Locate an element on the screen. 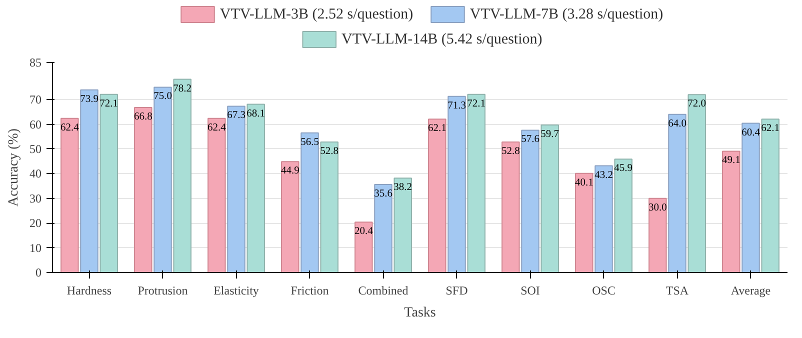 Image resolution: width=802 pixels, height=338 pixels. data-label: 68.1 is located at coordinates (256, 114).